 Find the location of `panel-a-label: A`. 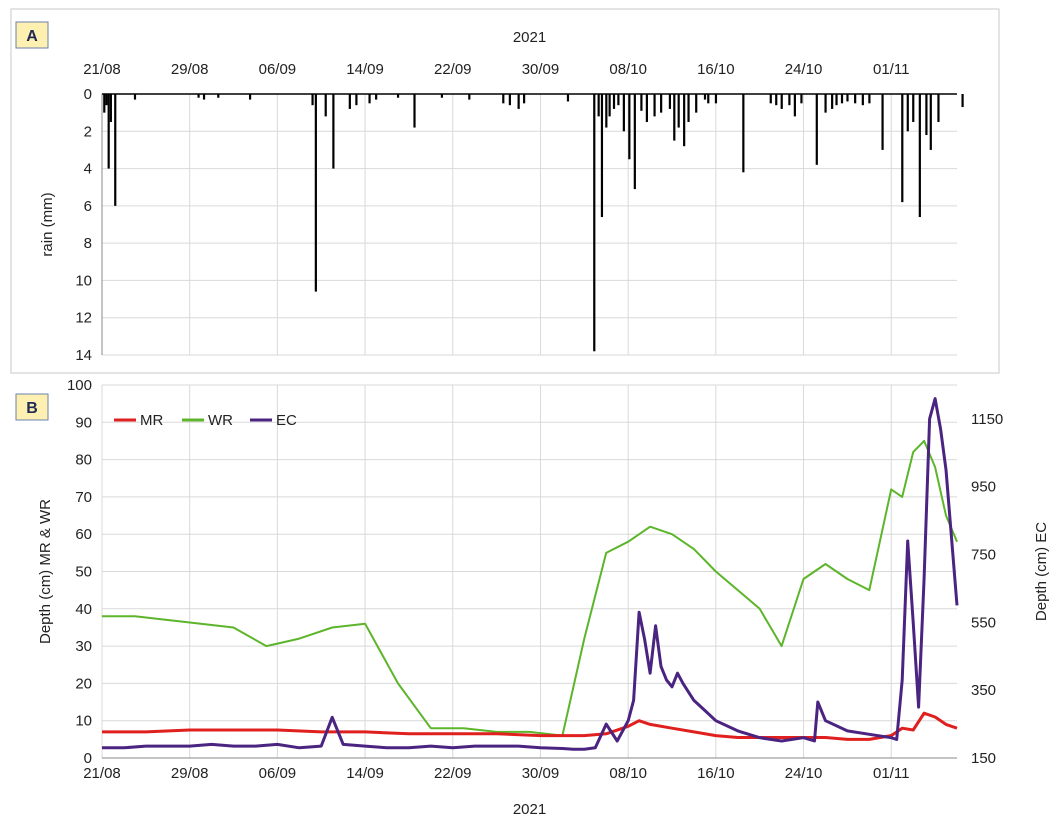

panel-a-label: A is located at coordinates (32, 36).